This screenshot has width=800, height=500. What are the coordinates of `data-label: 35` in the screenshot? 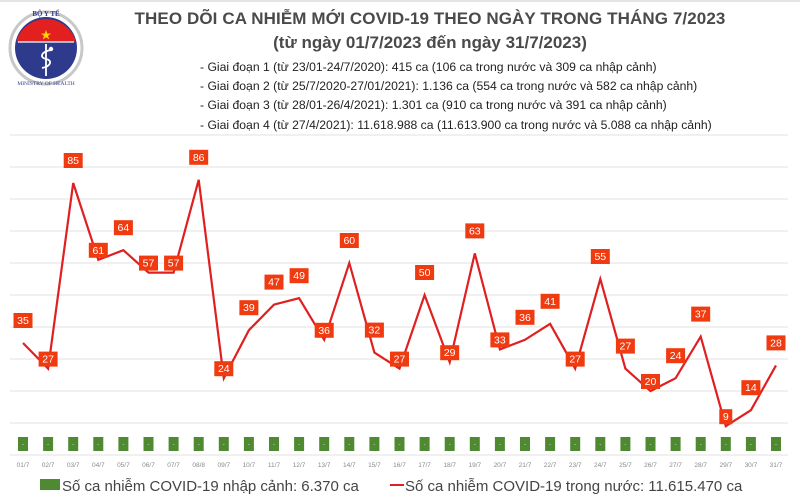 It's located at (23, 320).